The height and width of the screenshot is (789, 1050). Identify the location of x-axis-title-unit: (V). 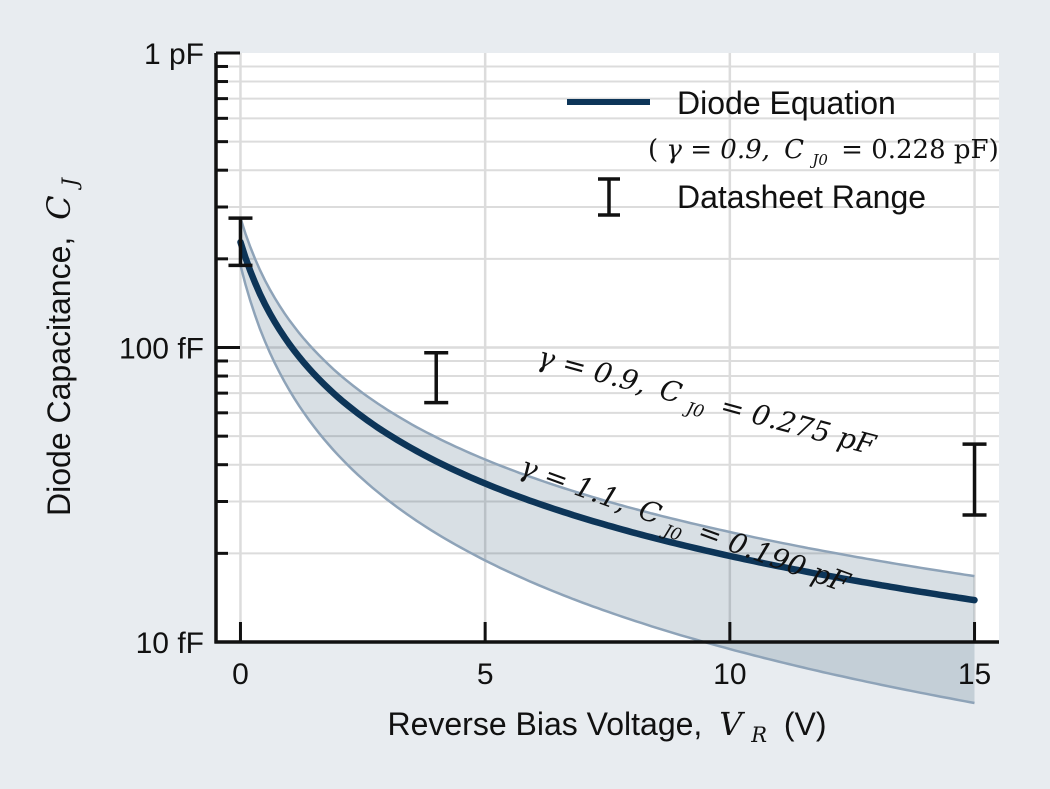
(805, 724).